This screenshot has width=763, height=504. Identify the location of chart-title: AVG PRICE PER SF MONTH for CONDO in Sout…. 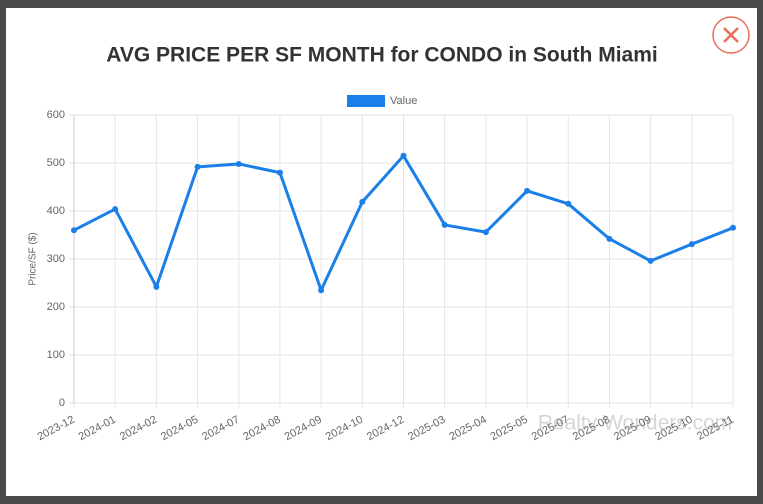
(381, 55).